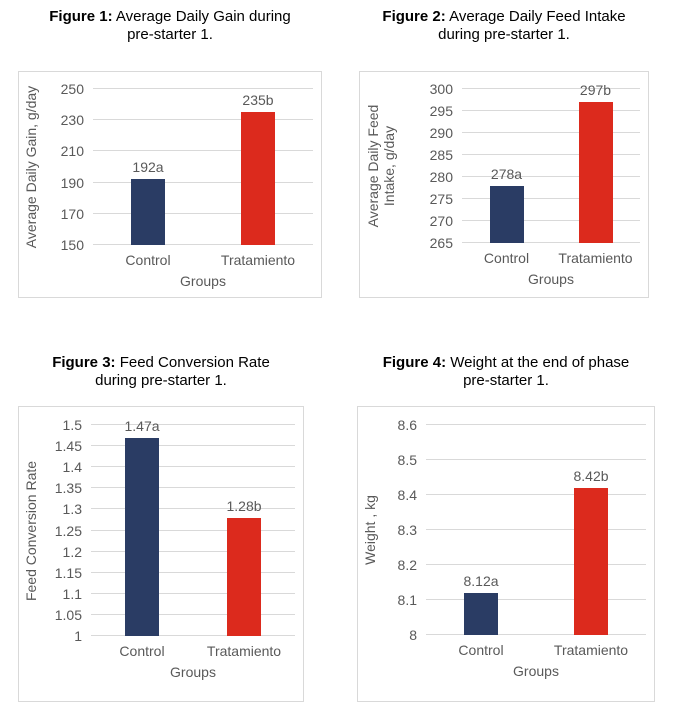  I want to click on y-tick-label: 1.1, so click(72, 593).